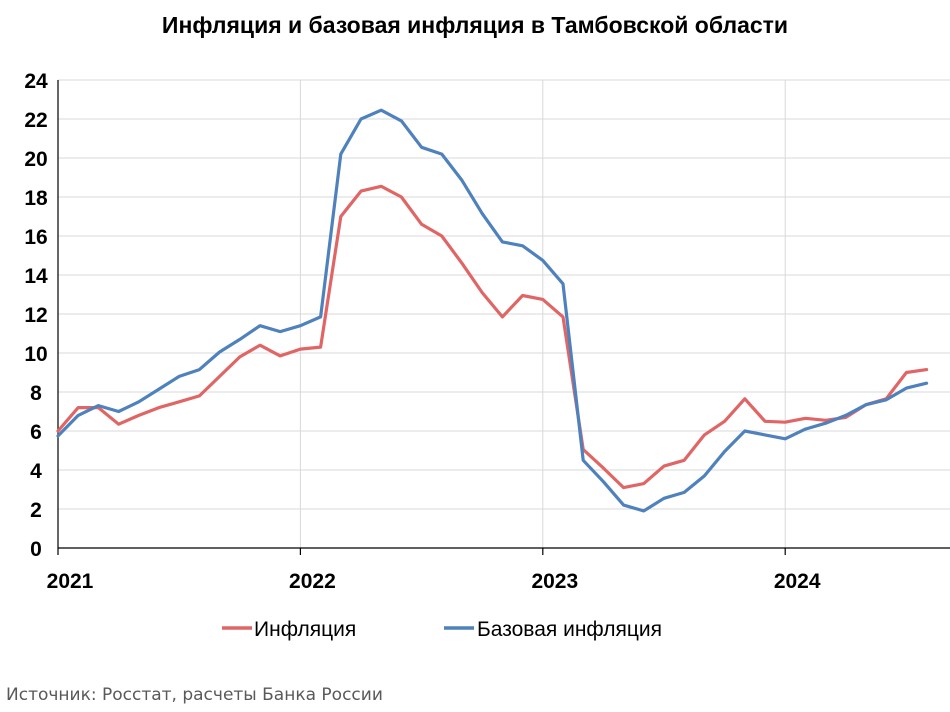  Describe the element at coordinates (554, 581) in the screenshot. I see `x-tick-label: 2023` at that location.